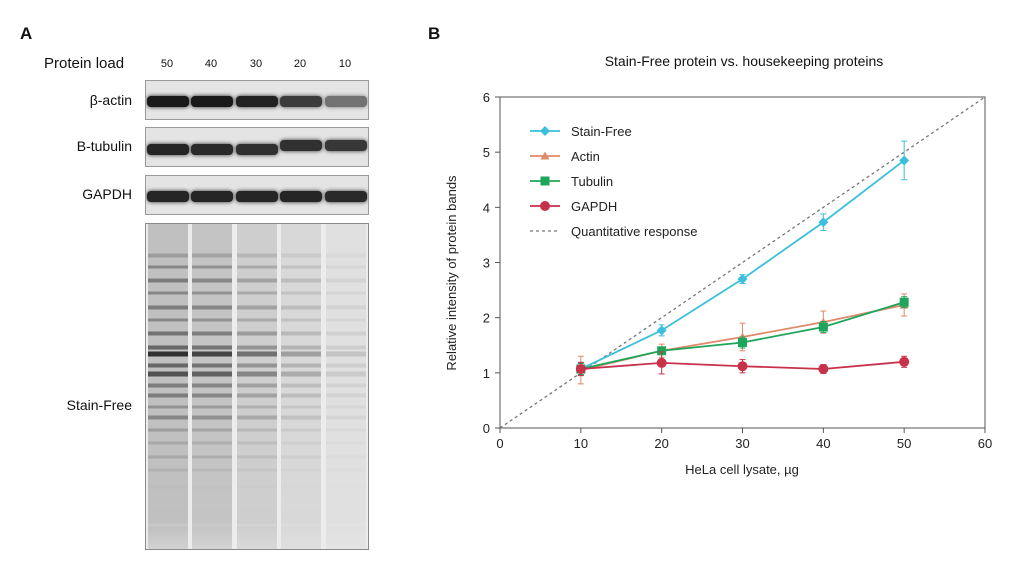 This screenshot has height=576, width=1024. What do you see at coordinates (742, 443) in the screenshot?
I see `x-tick-label: 30` at bounding box center [742, 443].